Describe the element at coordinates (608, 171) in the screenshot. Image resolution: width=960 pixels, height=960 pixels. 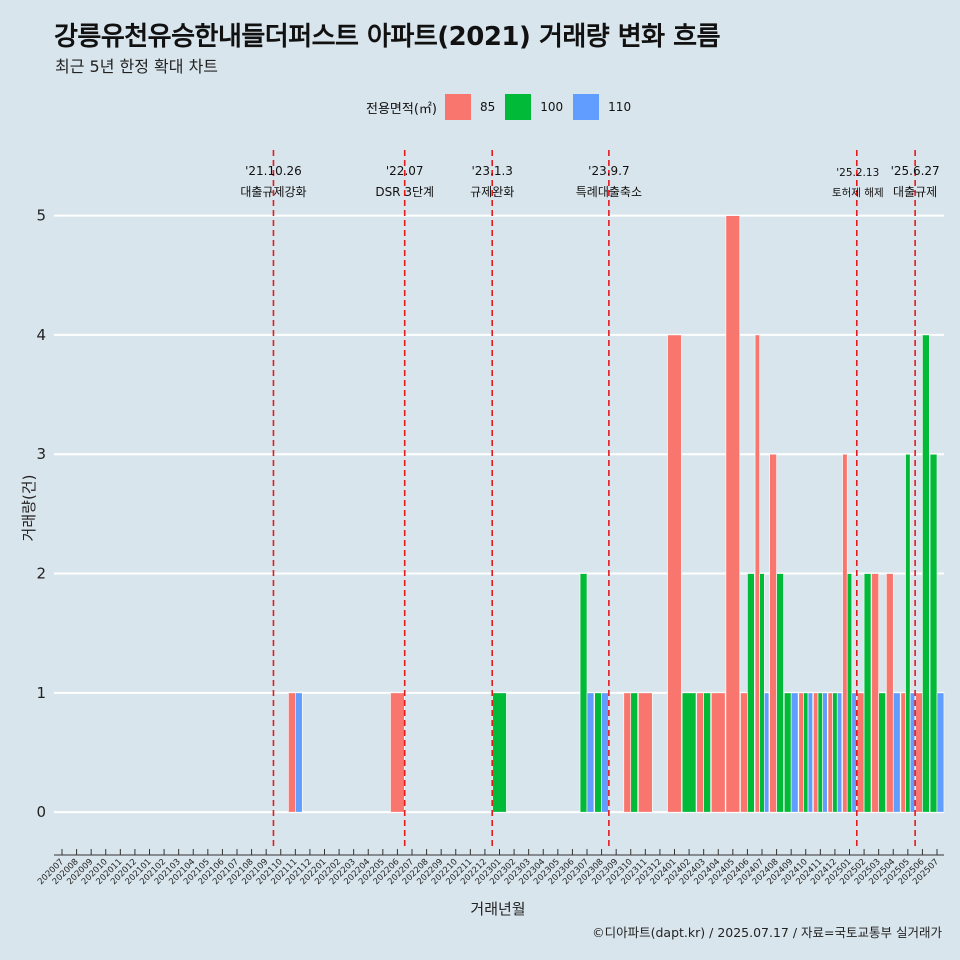
I see `event-date-202309: '23.9.7` at that location.